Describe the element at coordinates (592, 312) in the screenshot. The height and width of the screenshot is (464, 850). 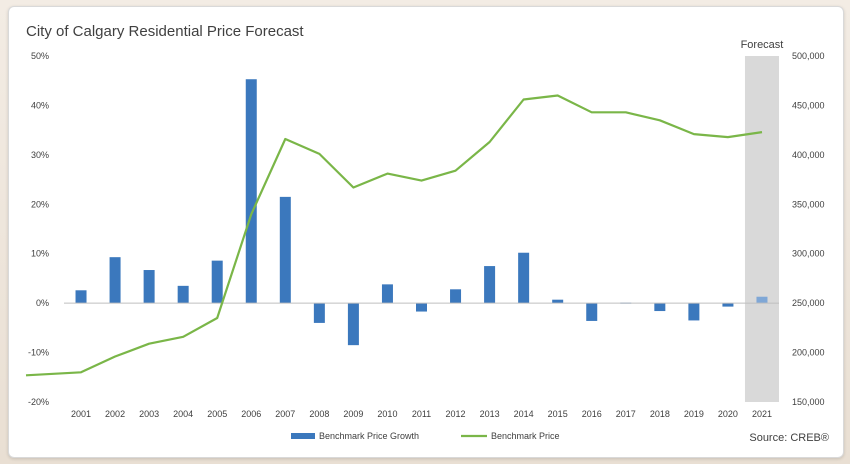
I see `bar-2016` at that location.